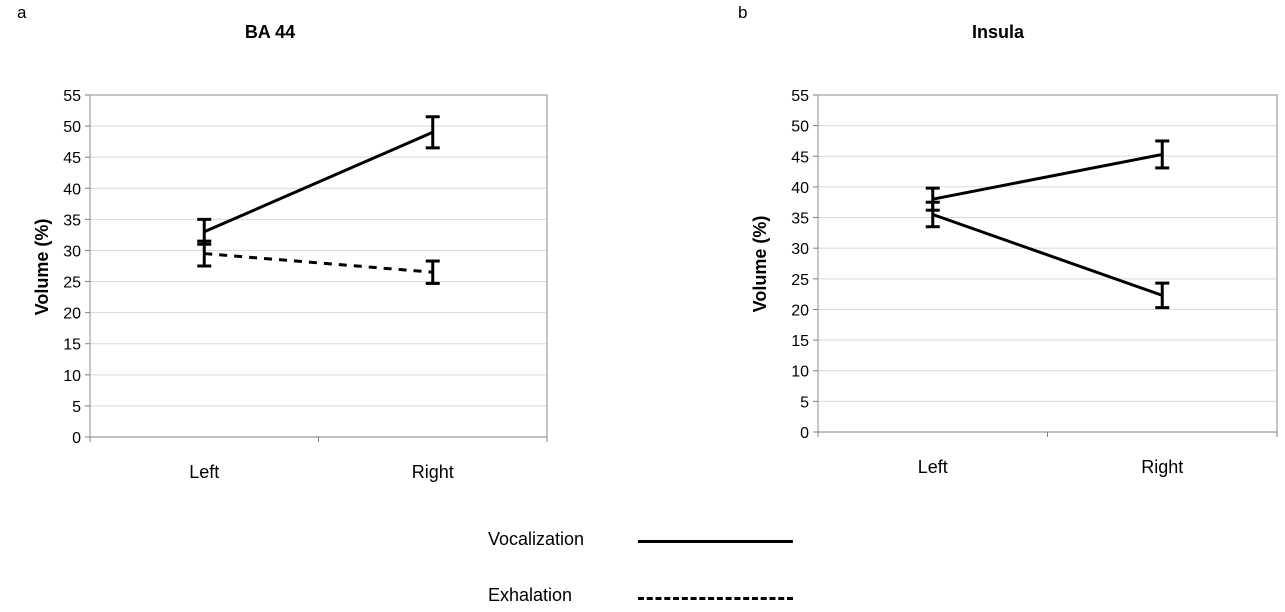  I want to click on legend-swatch-vocalization, so click(715, 541).